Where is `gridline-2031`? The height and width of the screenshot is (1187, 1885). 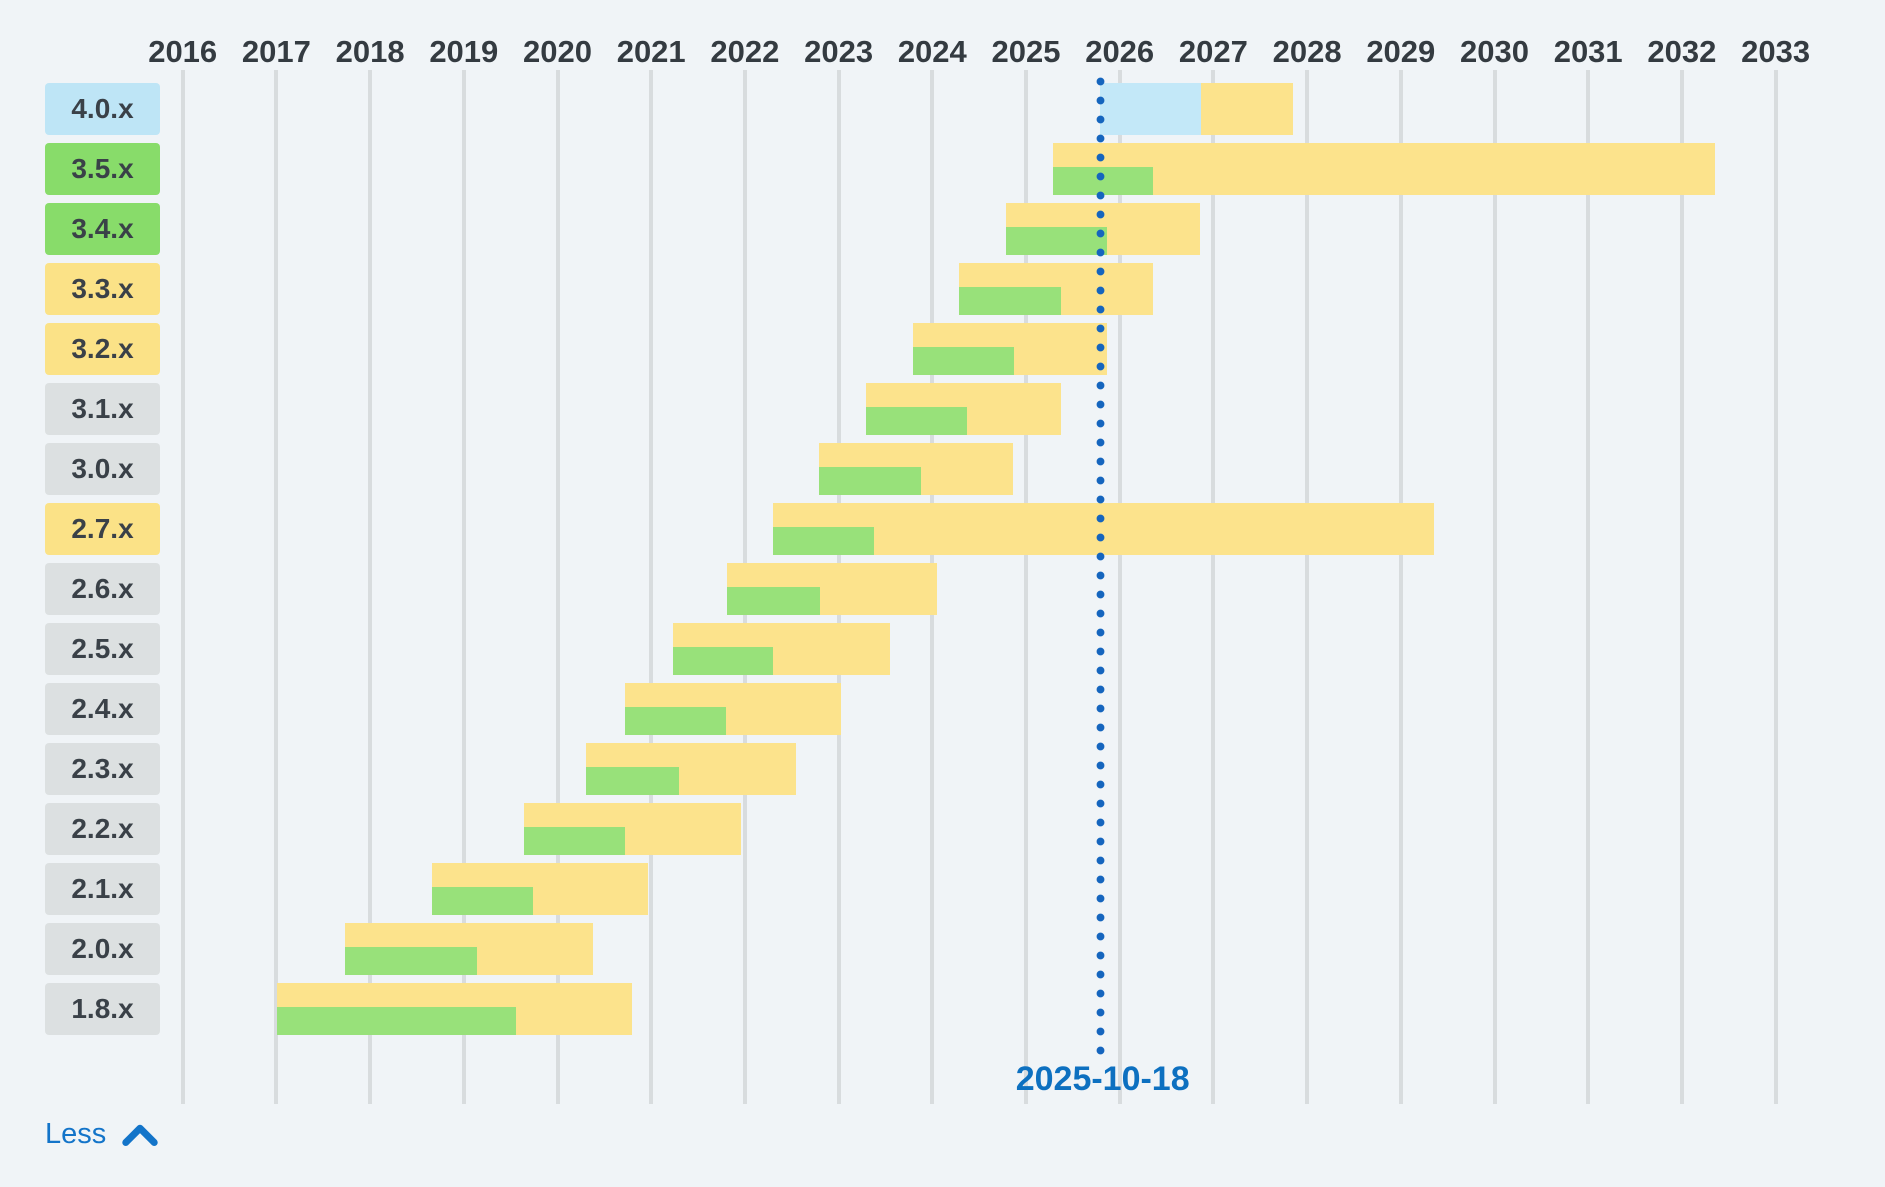 gridline-2031 is located at coordinates (1588, 587).